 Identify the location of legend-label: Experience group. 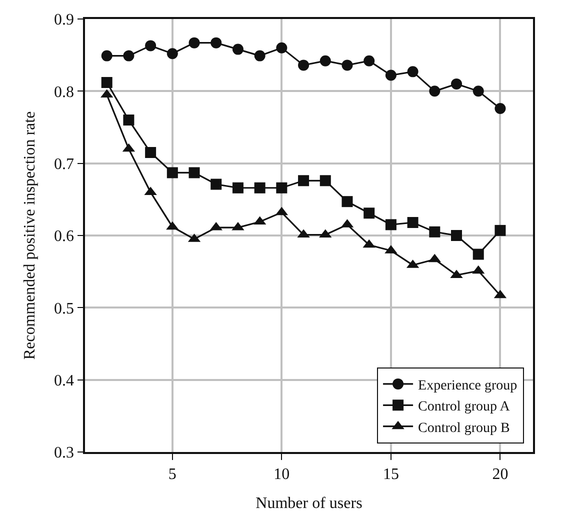
(468, 386).